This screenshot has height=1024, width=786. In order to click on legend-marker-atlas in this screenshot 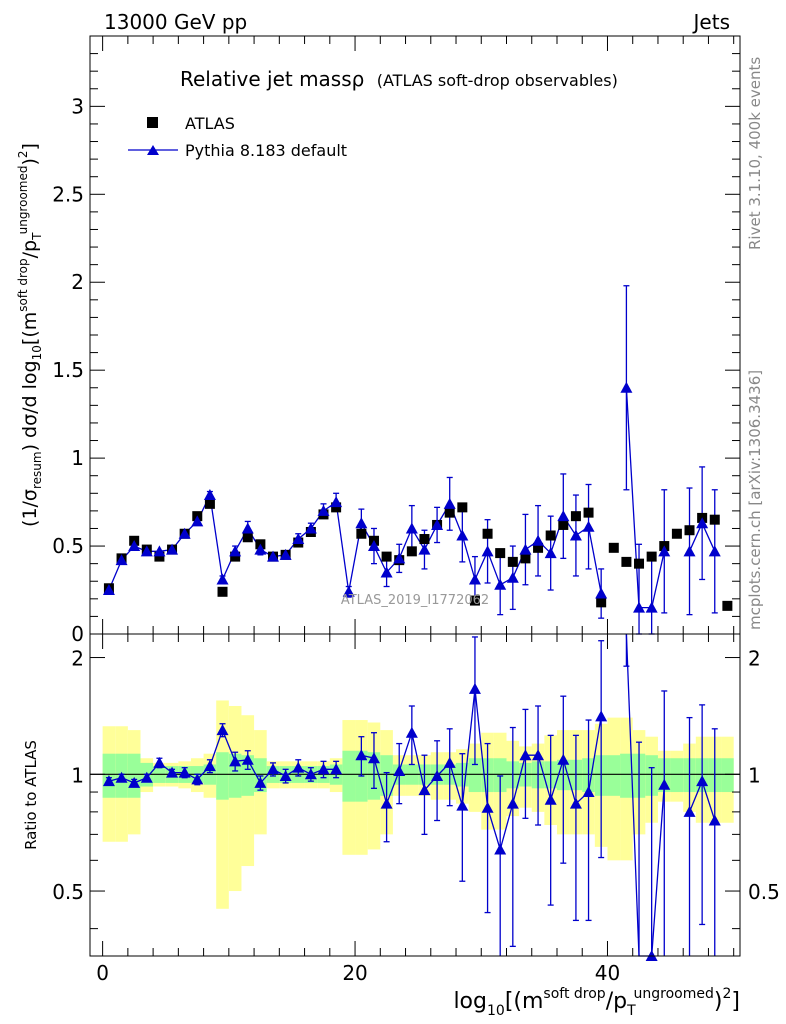, I will do `click(152, 122)`.